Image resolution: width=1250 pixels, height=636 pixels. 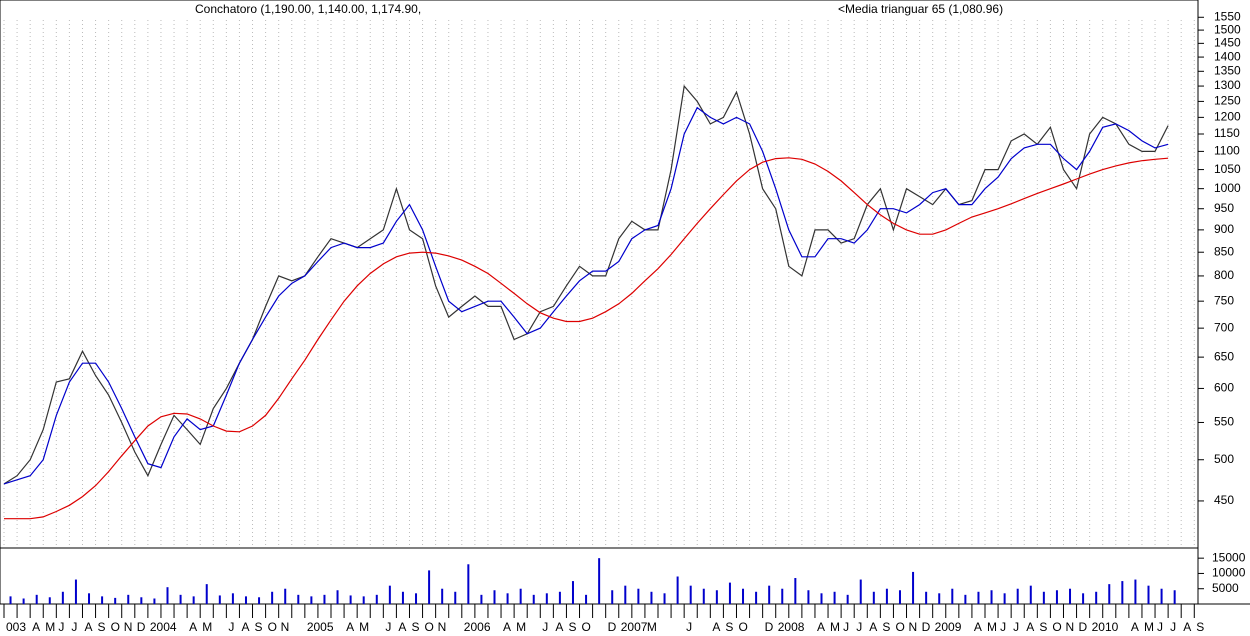 What do you see at coordinates (1227, 117) in the screenshot?
I see `y-tick-label: 1200` at bounding box center [1227, 117].